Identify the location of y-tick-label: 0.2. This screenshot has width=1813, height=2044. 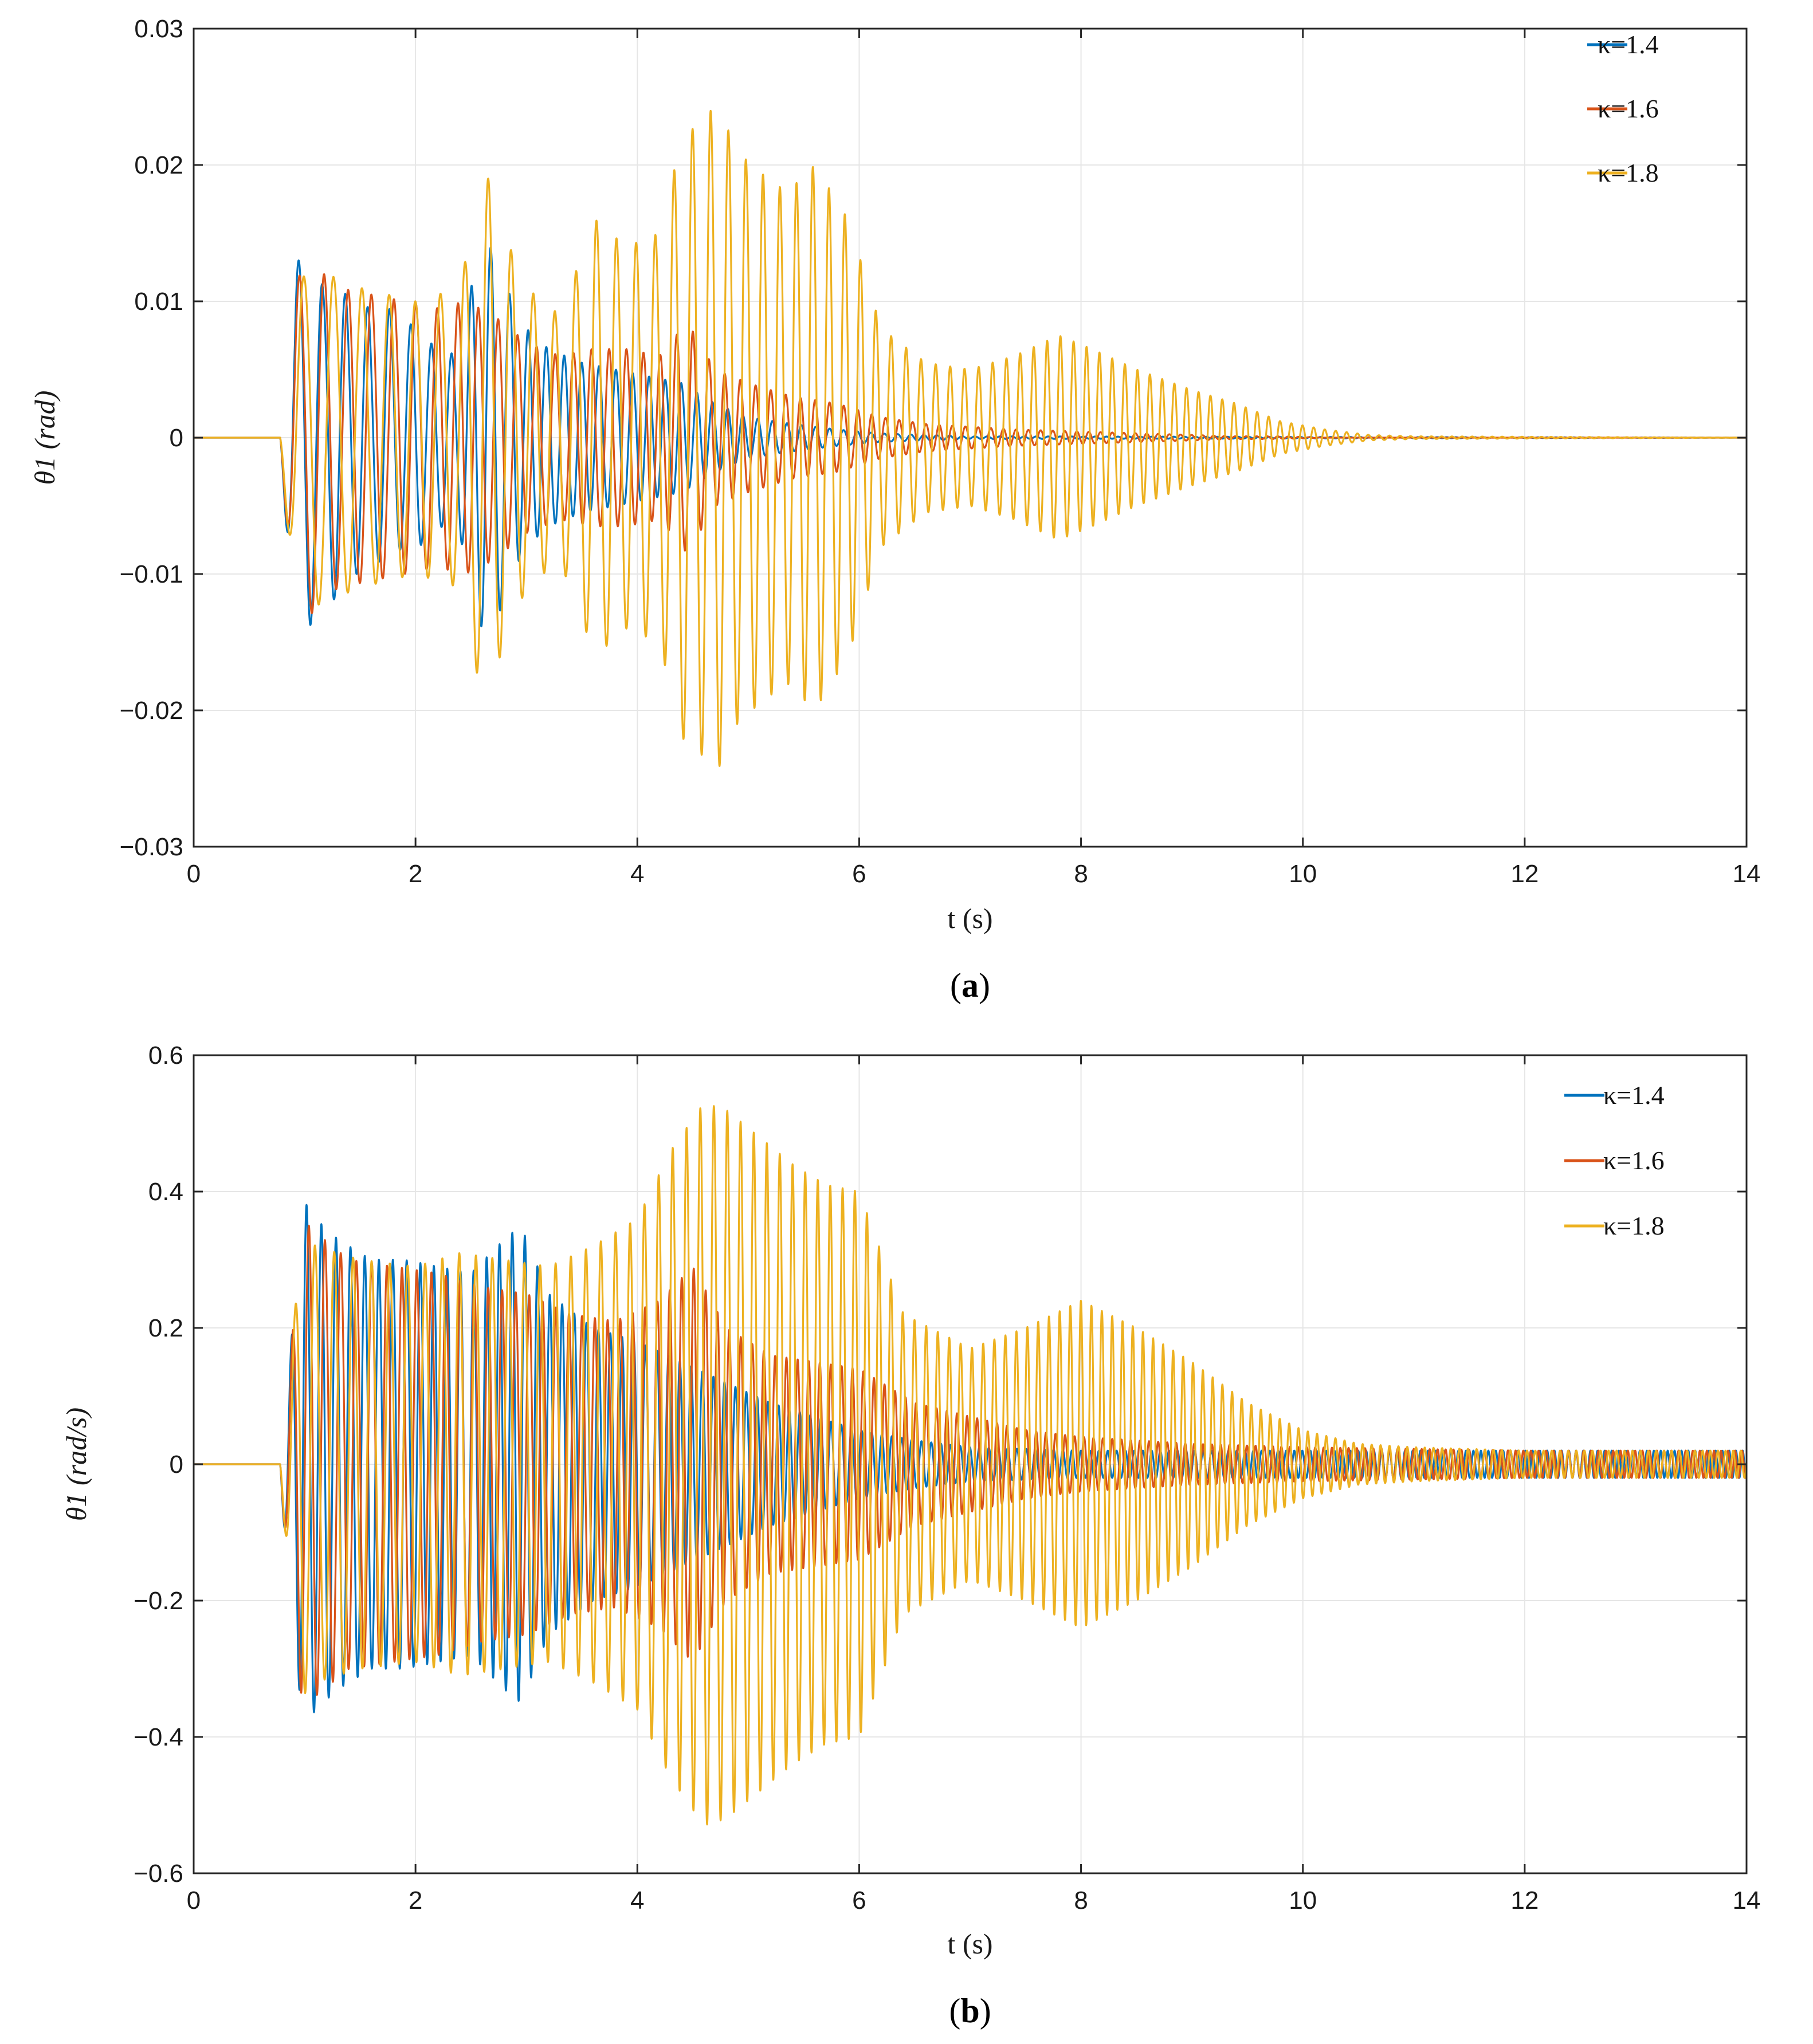
(165, 1328).